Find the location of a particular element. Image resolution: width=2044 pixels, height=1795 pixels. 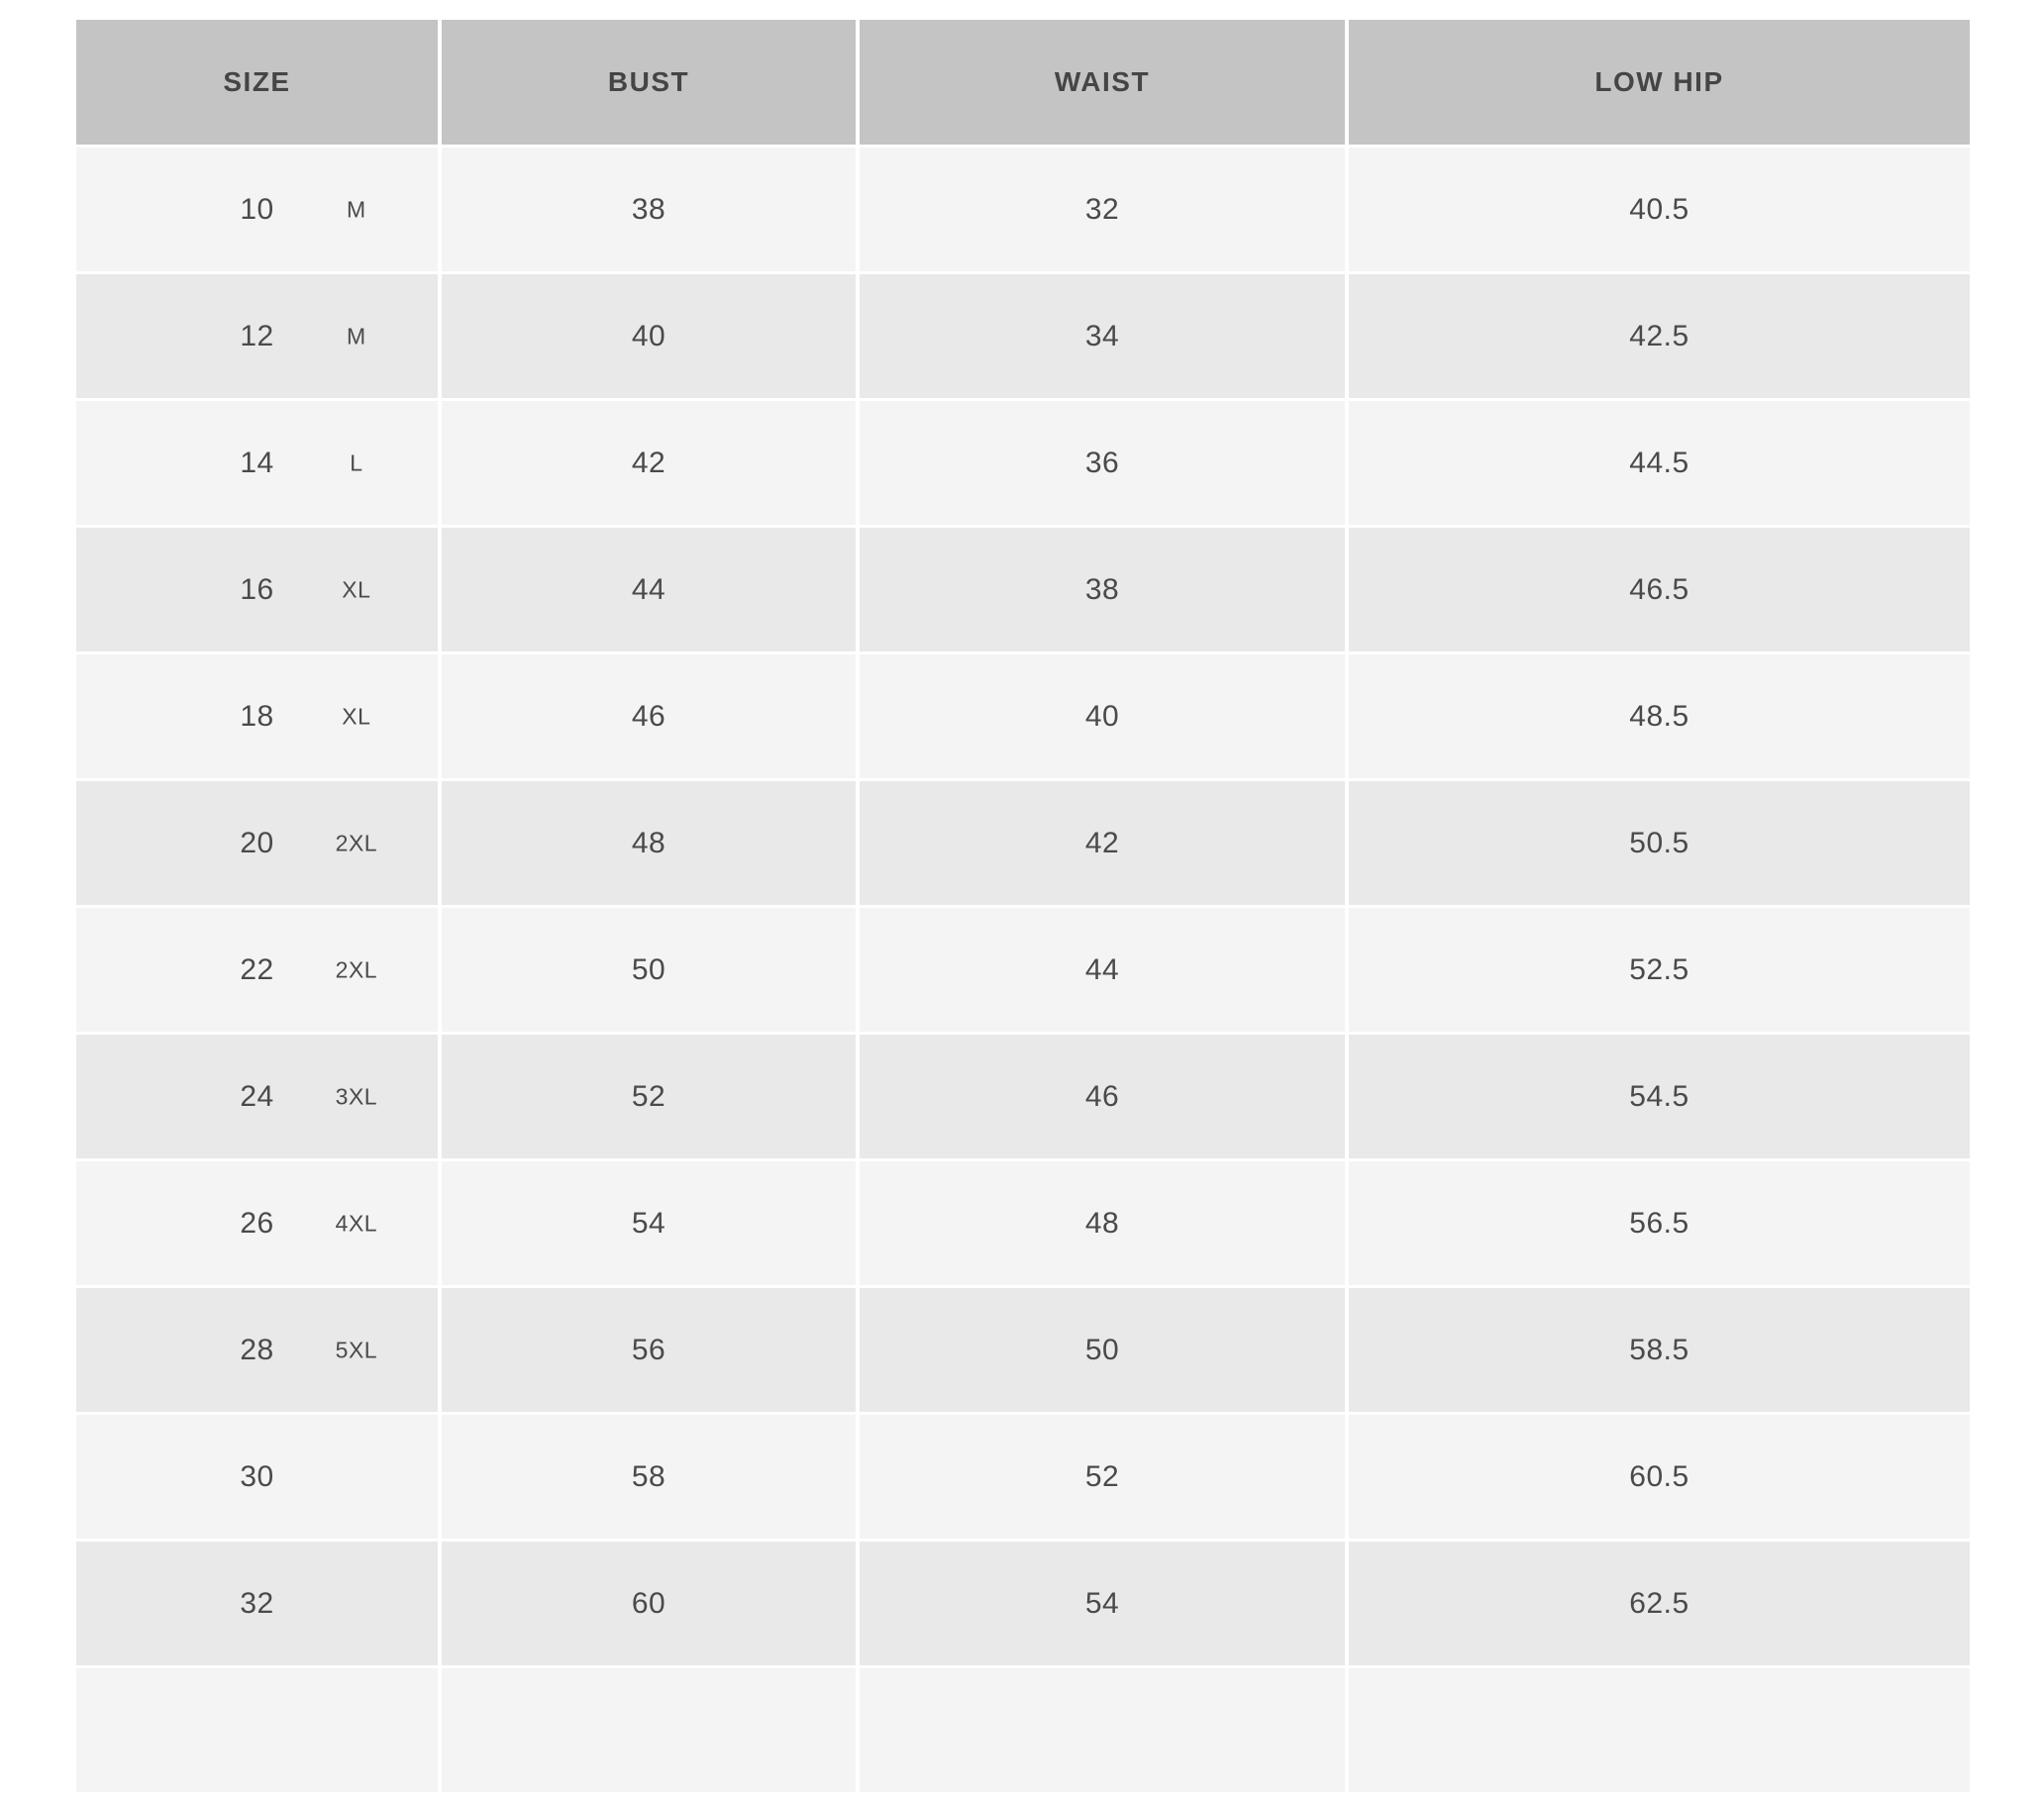

size-cell: 10 M is located at coordinates (257, 209).